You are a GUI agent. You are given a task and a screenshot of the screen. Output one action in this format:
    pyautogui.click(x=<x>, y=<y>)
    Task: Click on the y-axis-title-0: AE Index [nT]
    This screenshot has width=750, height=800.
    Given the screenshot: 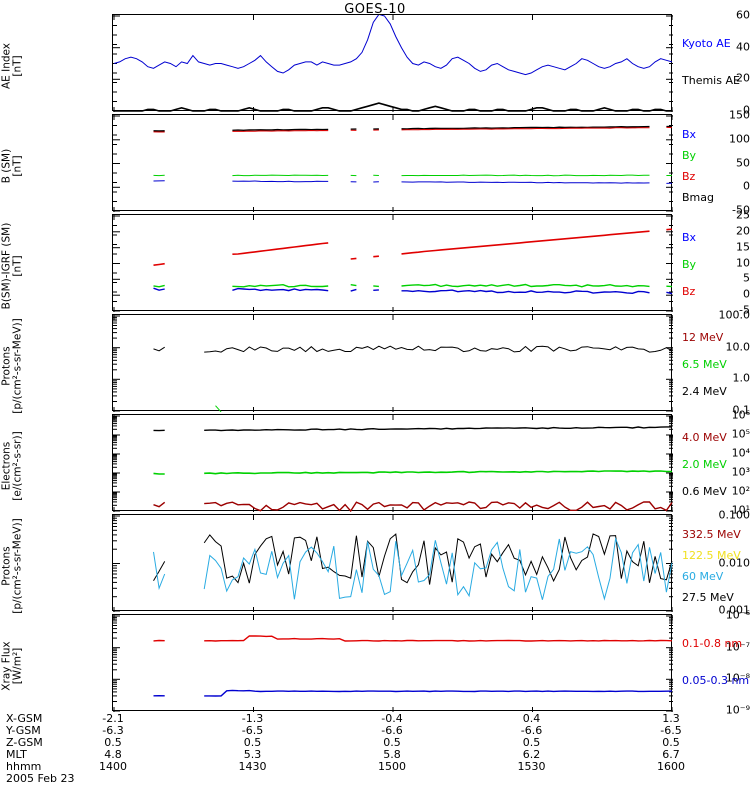 What is the action you would take?
    pyautogui.click(x=11, y=65)
    